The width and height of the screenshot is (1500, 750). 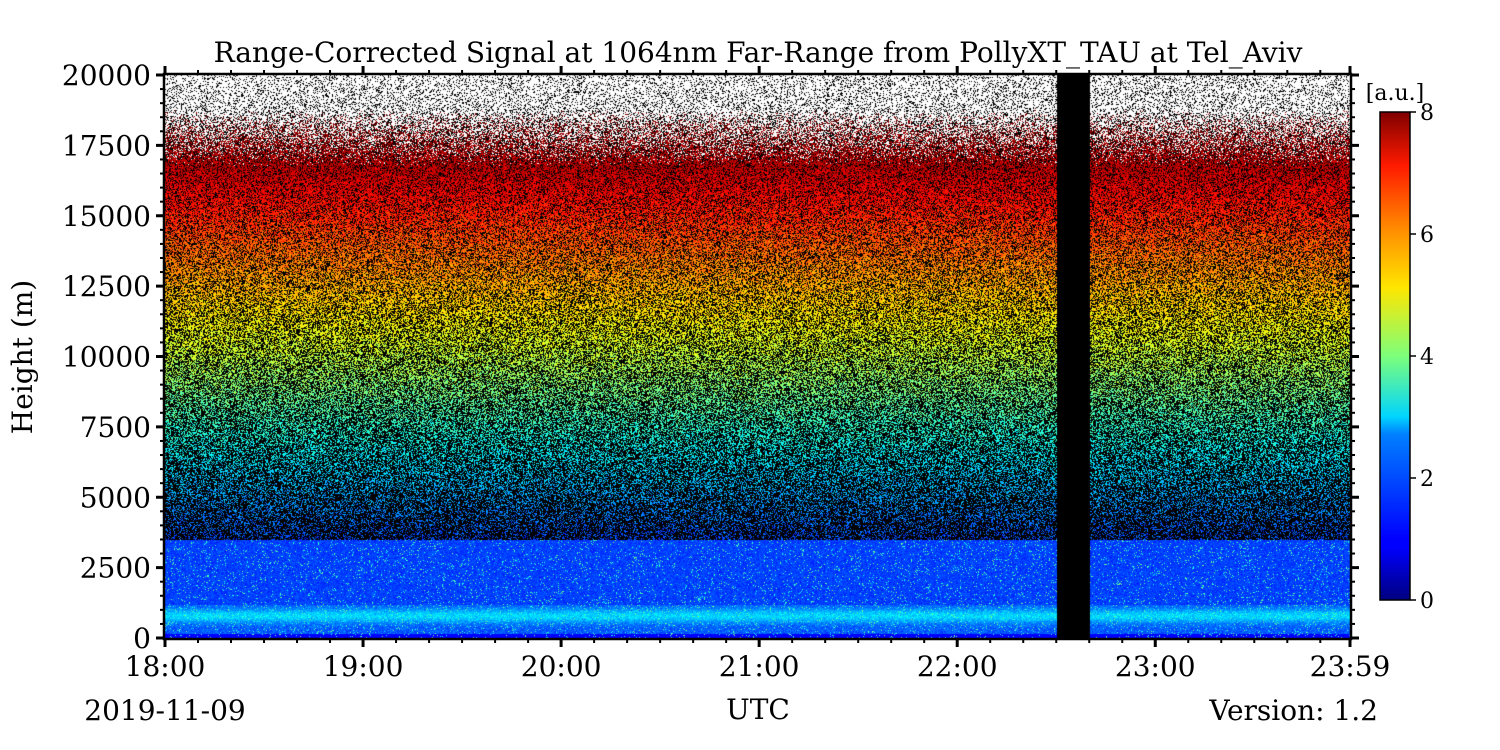 I want to click on colorbar, so click(x=1395, y=356).